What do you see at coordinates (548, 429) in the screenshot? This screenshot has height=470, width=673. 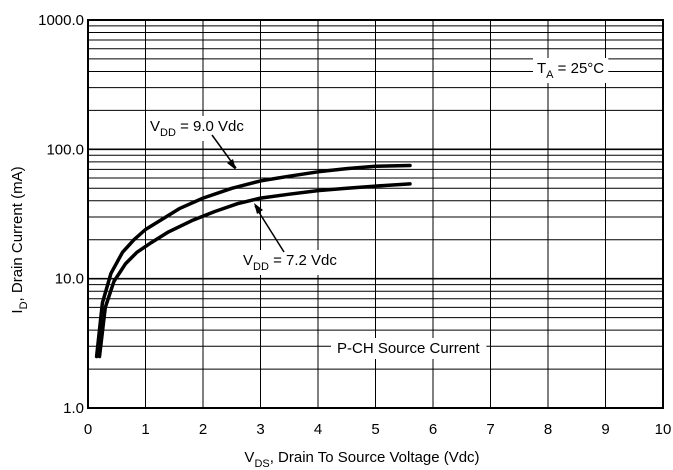 I see `x-tick-label: 8` at bounding box center [548, 429].